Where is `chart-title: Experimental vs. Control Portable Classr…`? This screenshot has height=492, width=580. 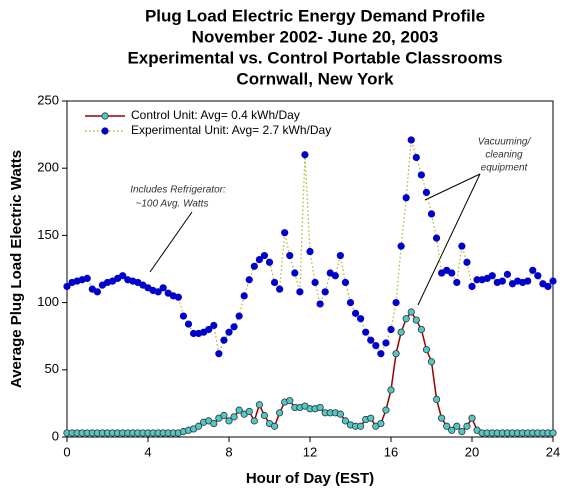
chart-title: Experimental vs. Control Portable Classr… is located at coordinates (314, 57).